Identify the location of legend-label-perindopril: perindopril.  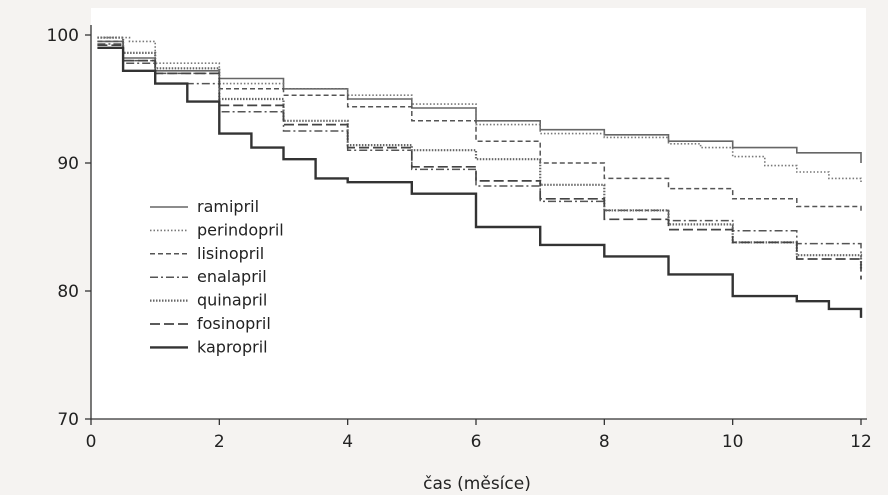
(240, 229).